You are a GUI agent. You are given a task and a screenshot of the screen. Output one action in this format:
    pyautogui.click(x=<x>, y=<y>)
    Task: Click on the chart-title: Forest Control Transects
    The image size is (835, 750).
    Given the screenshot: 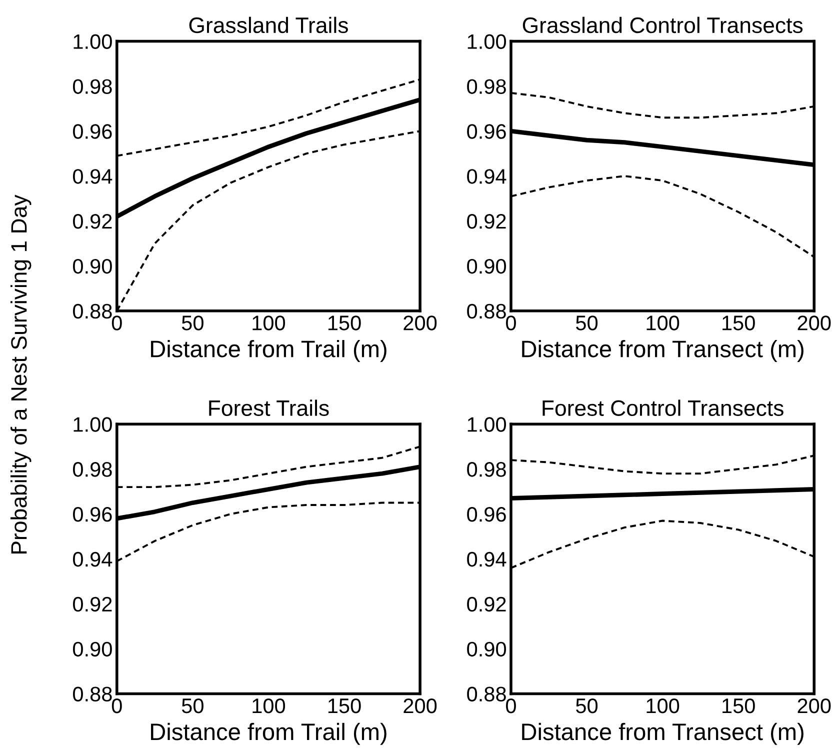 What is the action you would take?
    pyautogui.click(x=663, y=408)
    